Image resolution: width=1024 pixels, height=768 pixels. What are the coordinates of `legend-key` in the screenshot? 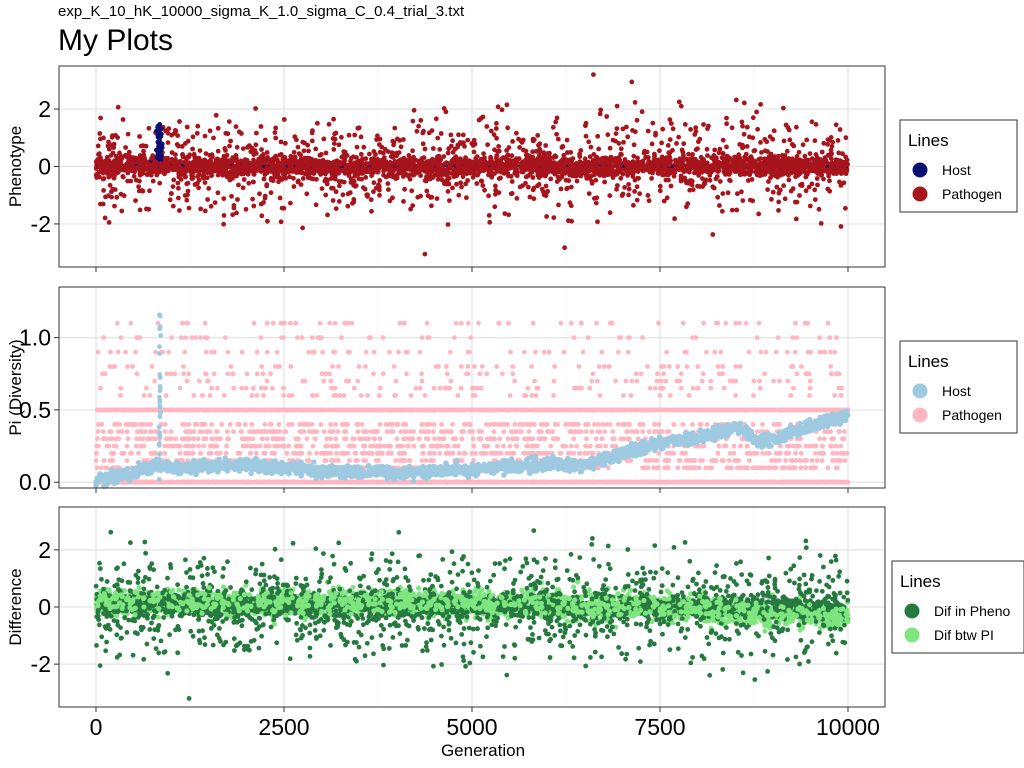 It's located at (920, 170).